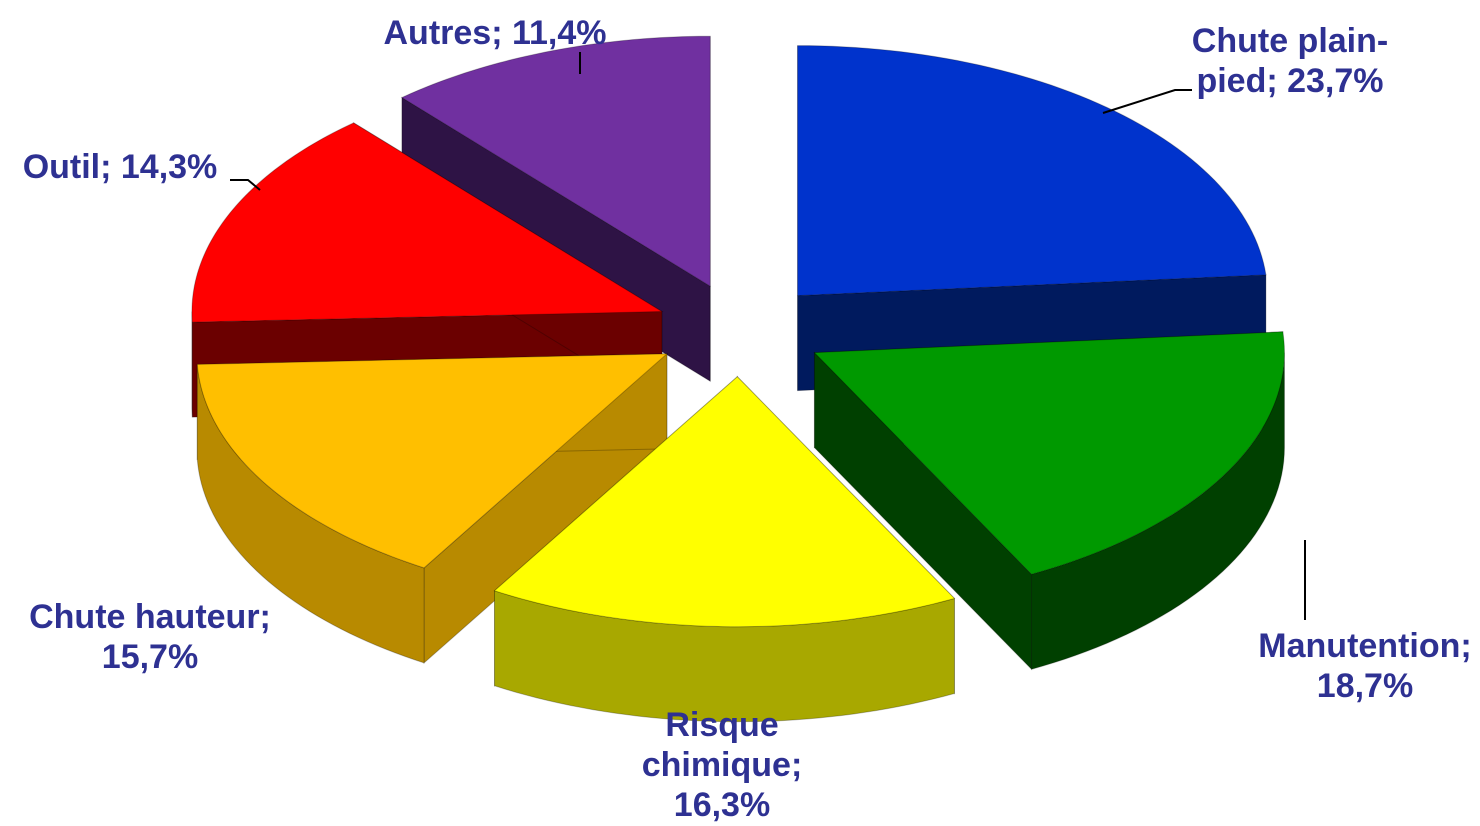 Image resolution: width=1480 pixels, height=826 pixels. What do you see at coordinates (724, 502) in the screenshot?
I see `slice-risque-chimique` at bounding box center [724, 502].